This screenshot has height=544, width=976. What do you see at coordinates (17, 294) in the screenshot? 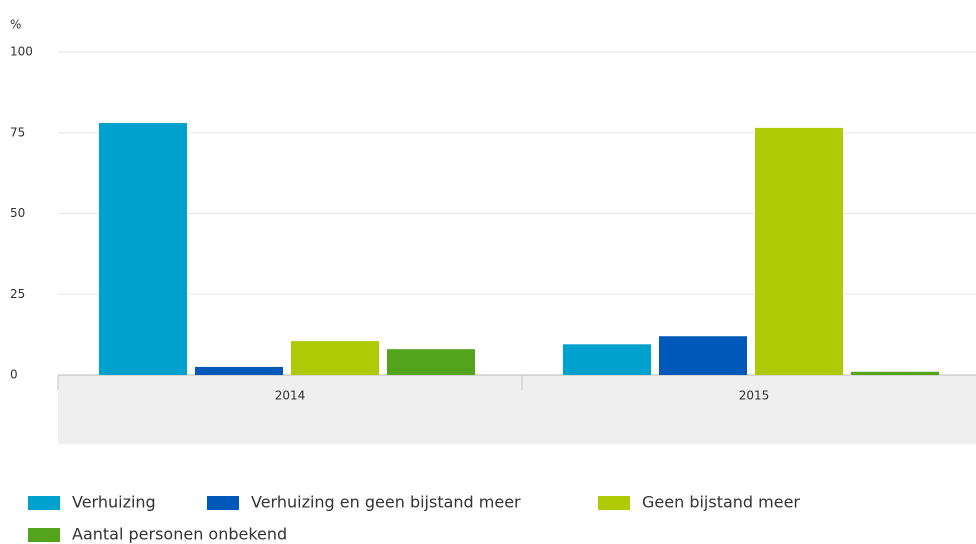
I see `y-tick-label: 25` at bounding box center [17, 294].